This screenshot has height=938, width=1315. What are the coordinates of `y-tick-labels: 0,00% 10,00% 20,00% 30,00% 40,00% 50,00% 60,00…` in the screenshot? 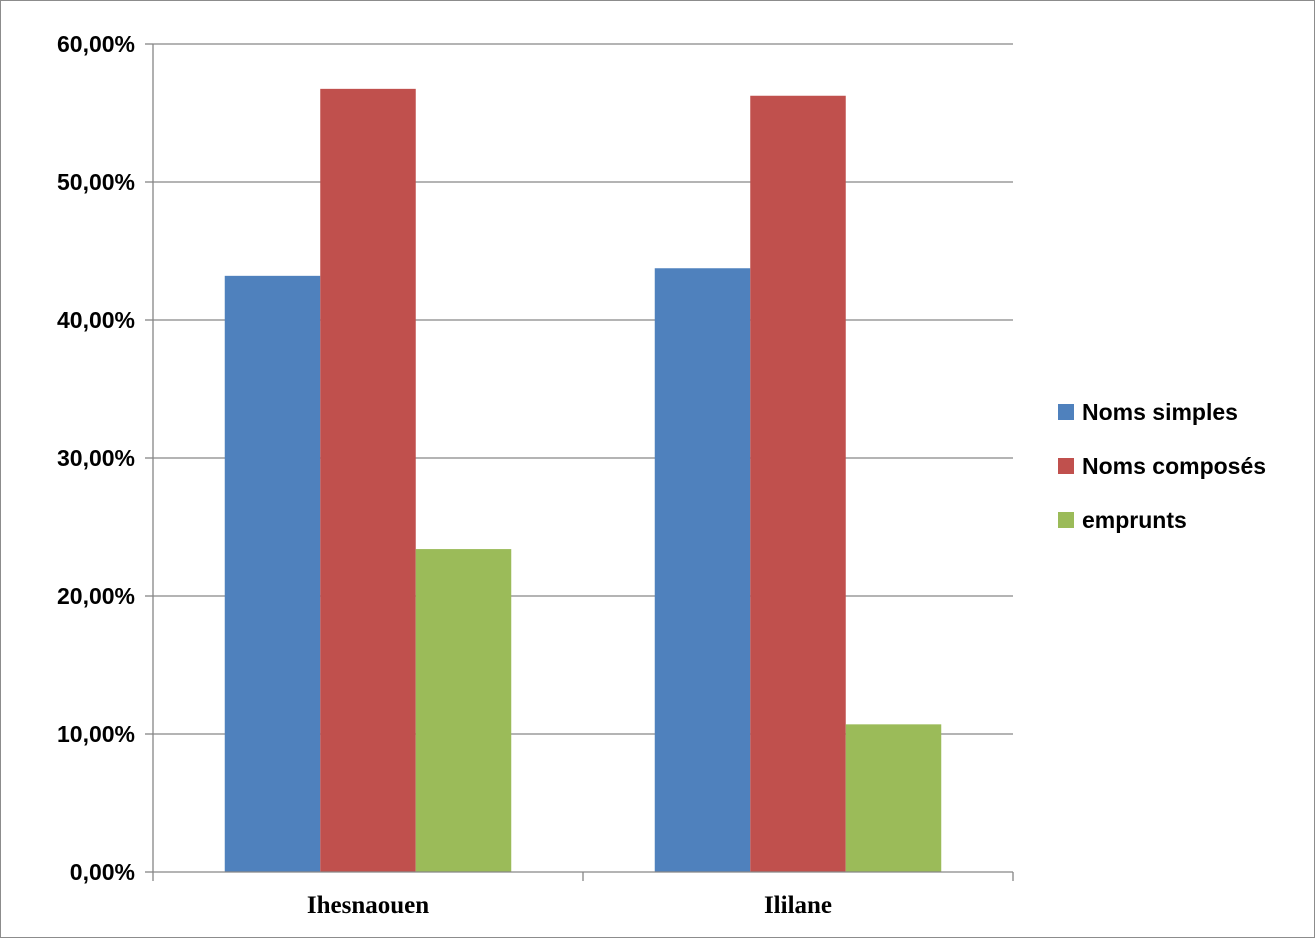 It's located at (96, 458).